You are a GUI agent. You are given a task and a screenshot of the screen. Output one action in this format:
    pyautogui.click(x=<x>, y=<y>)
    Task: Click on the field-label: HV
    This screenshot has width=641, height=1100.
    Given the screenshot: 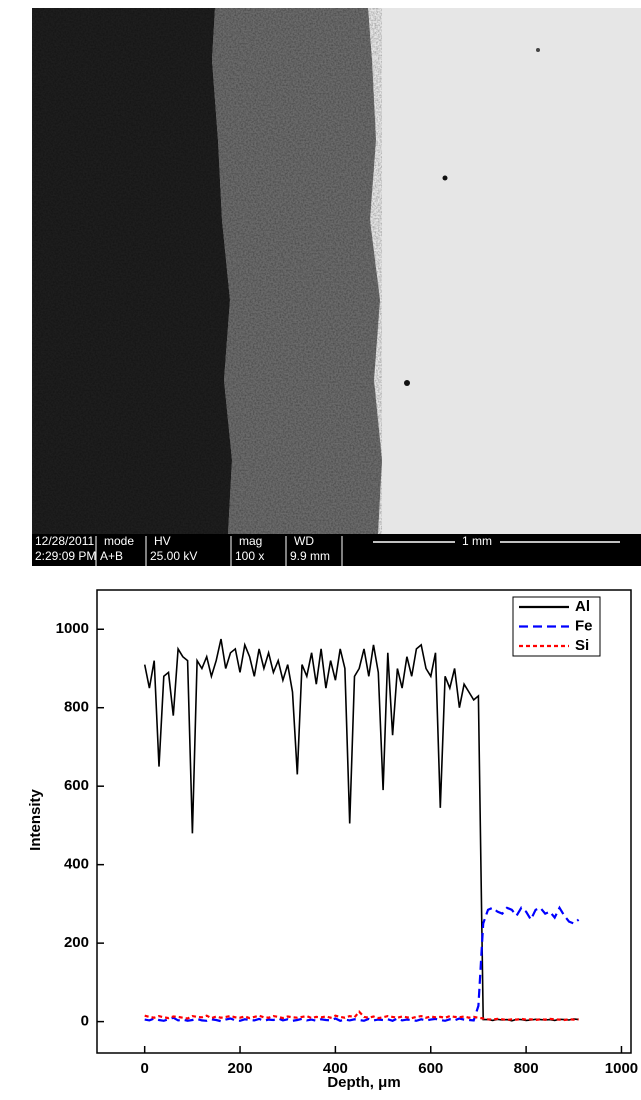 What is the action you would take?
    pyautogui.click(x=162, y=541)
    